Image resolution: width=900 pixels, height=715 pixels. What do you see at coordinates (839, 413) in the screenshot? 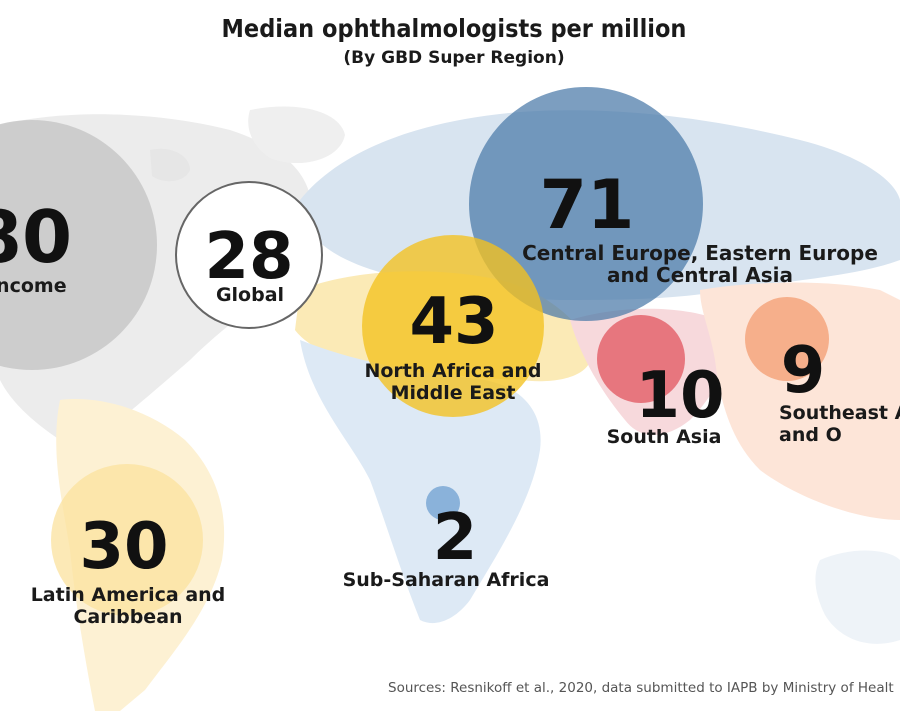
I see `region-label: Southeast A` at bounding box center [839, 413].